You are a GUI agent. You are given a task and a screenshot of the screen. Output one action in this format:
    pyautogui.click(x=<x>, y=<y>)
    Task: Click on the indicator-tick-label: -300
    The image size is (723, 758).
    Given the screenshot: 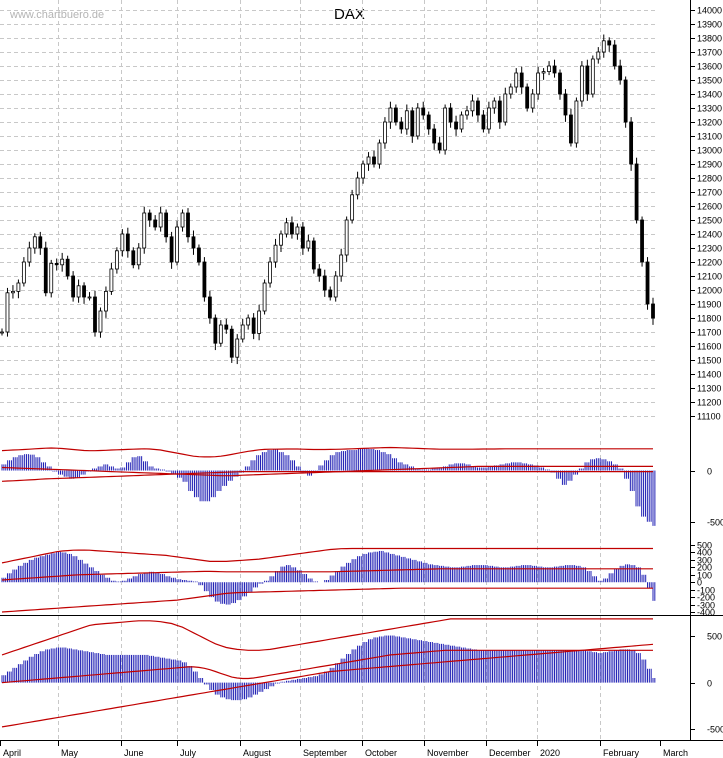 What is the action you would take?
    pyautogui.click(x=706, y=606)
    